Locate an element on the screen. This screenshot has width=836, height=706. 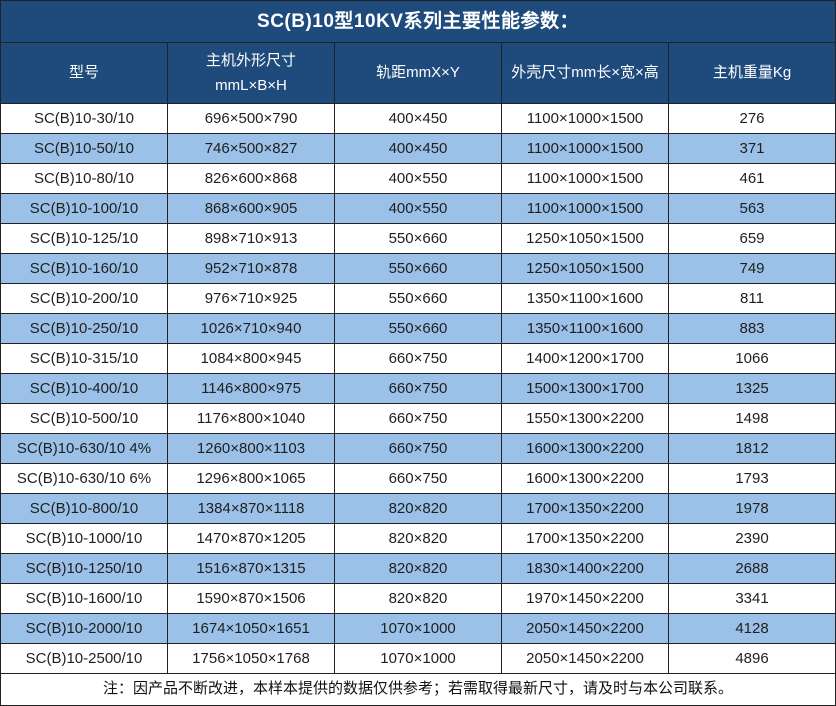
table-cell: 1070×1000 is located at coordinates (418, 628).